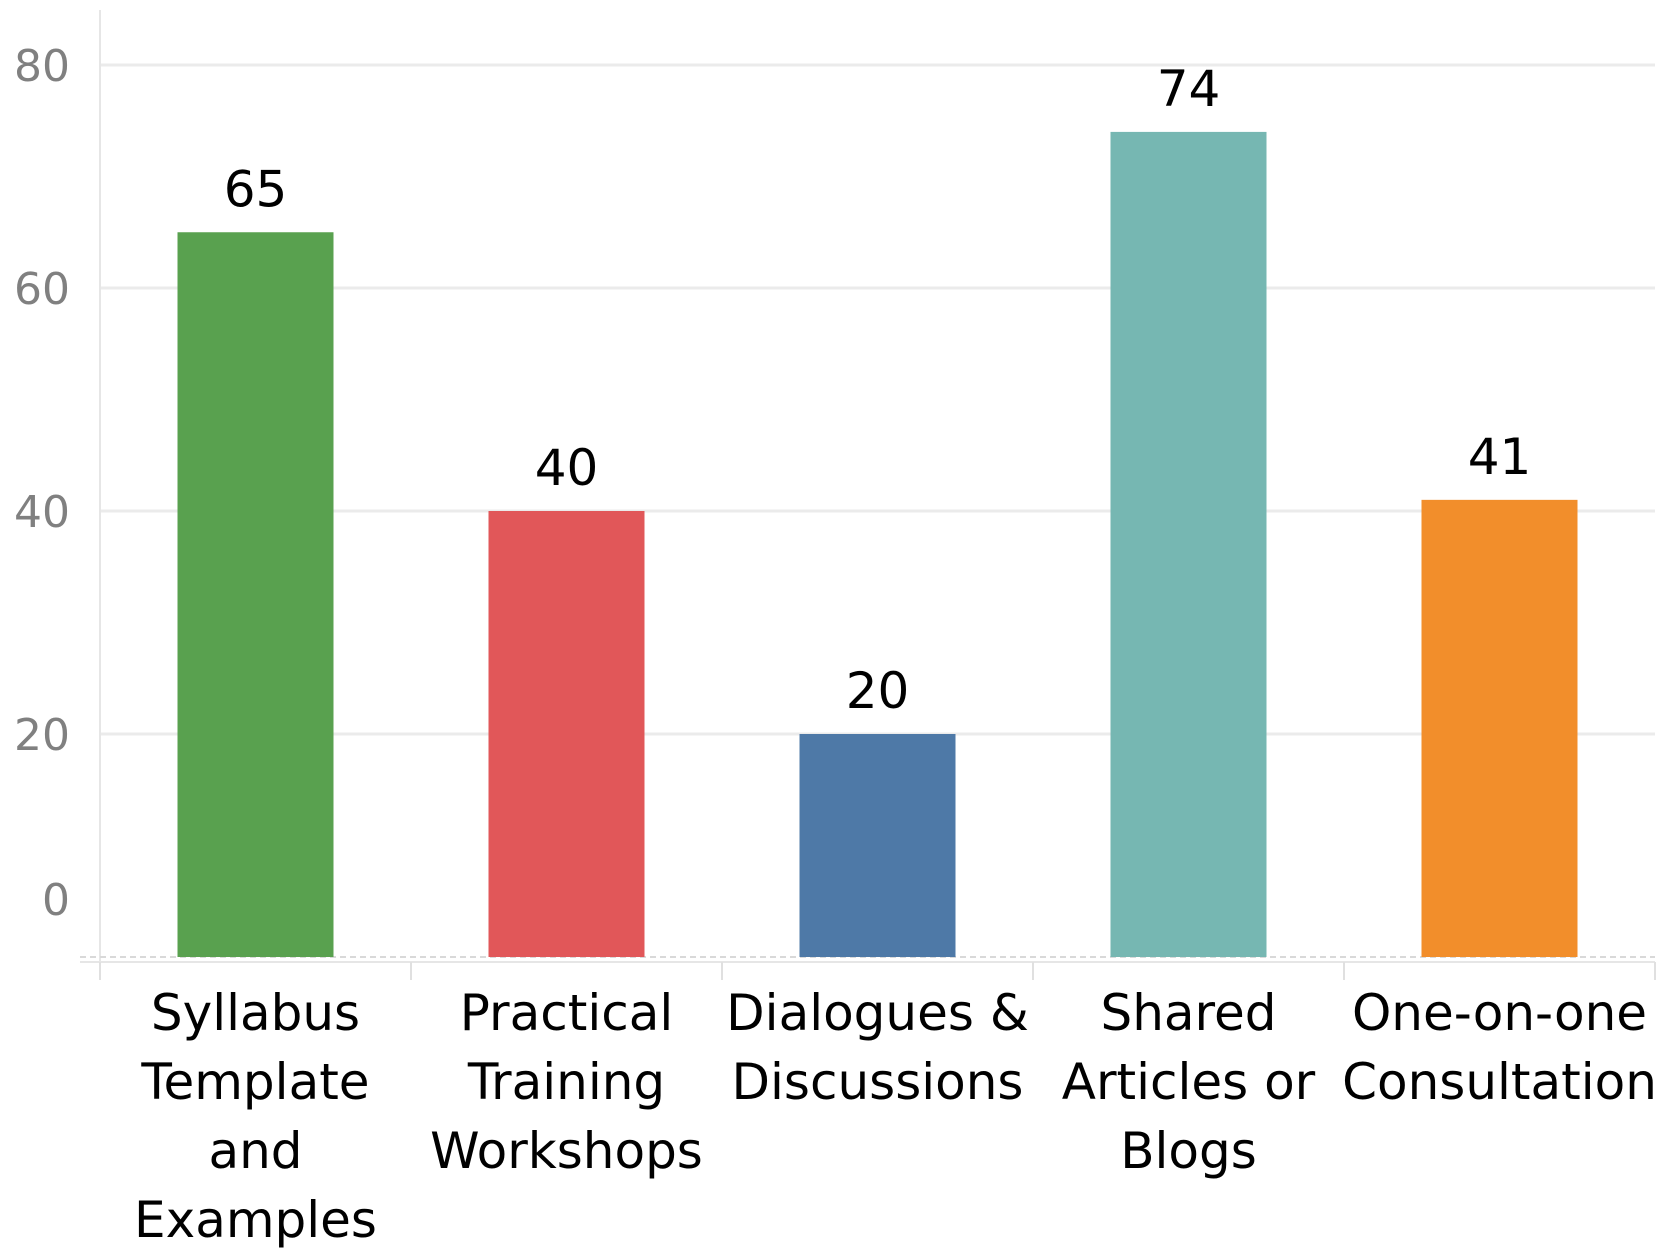  Describe the element at coordinates (1500, 457) in the screenshot. I see `data-label: 41` at that location.